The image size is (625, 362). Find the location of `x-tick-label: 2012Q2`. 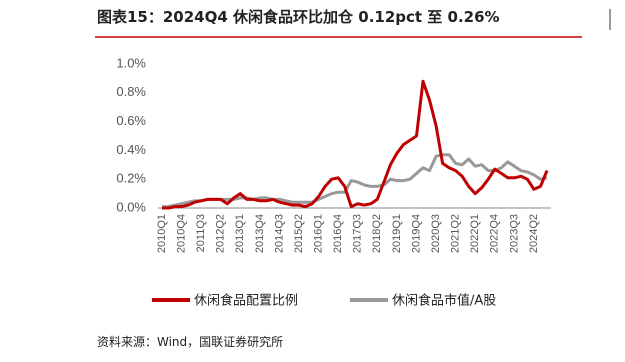

x-tick-label: 2012Q2 is located at coordinates (221, 233).